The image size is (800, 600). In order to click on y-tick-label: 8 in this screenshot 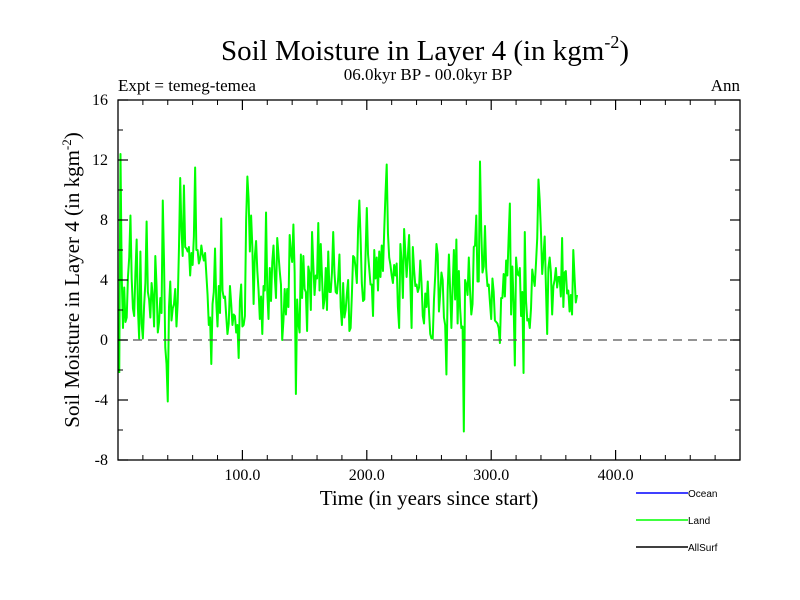, I will do `click(104, 220)`.